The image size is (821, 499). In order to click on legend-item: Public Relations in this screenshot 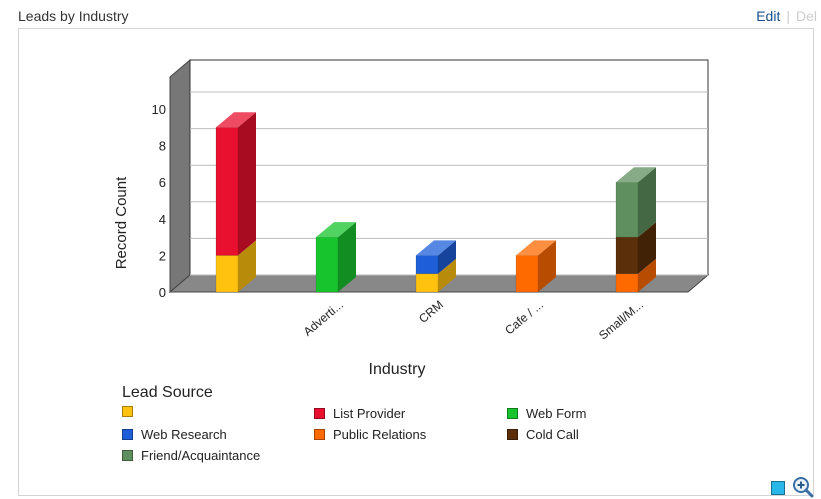, I will do `click(370, 434)`.